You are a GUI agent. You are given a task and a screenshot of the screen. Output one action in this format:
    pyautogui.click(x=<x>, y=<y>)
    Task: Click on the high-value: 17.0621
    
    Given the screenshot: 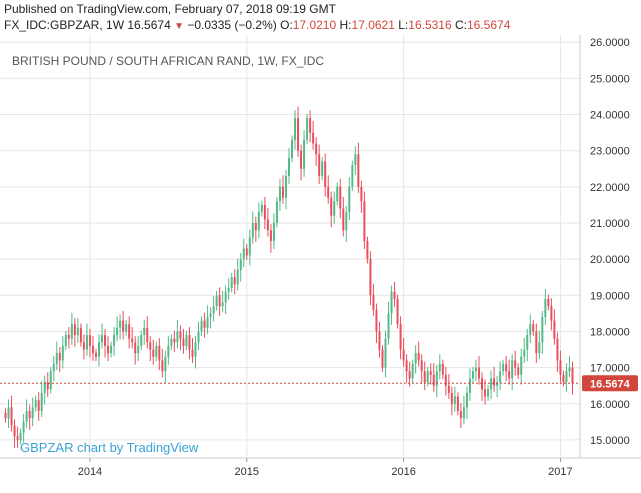 What is the action you would take?
    pyautogui.click(x=373, y=25)
    